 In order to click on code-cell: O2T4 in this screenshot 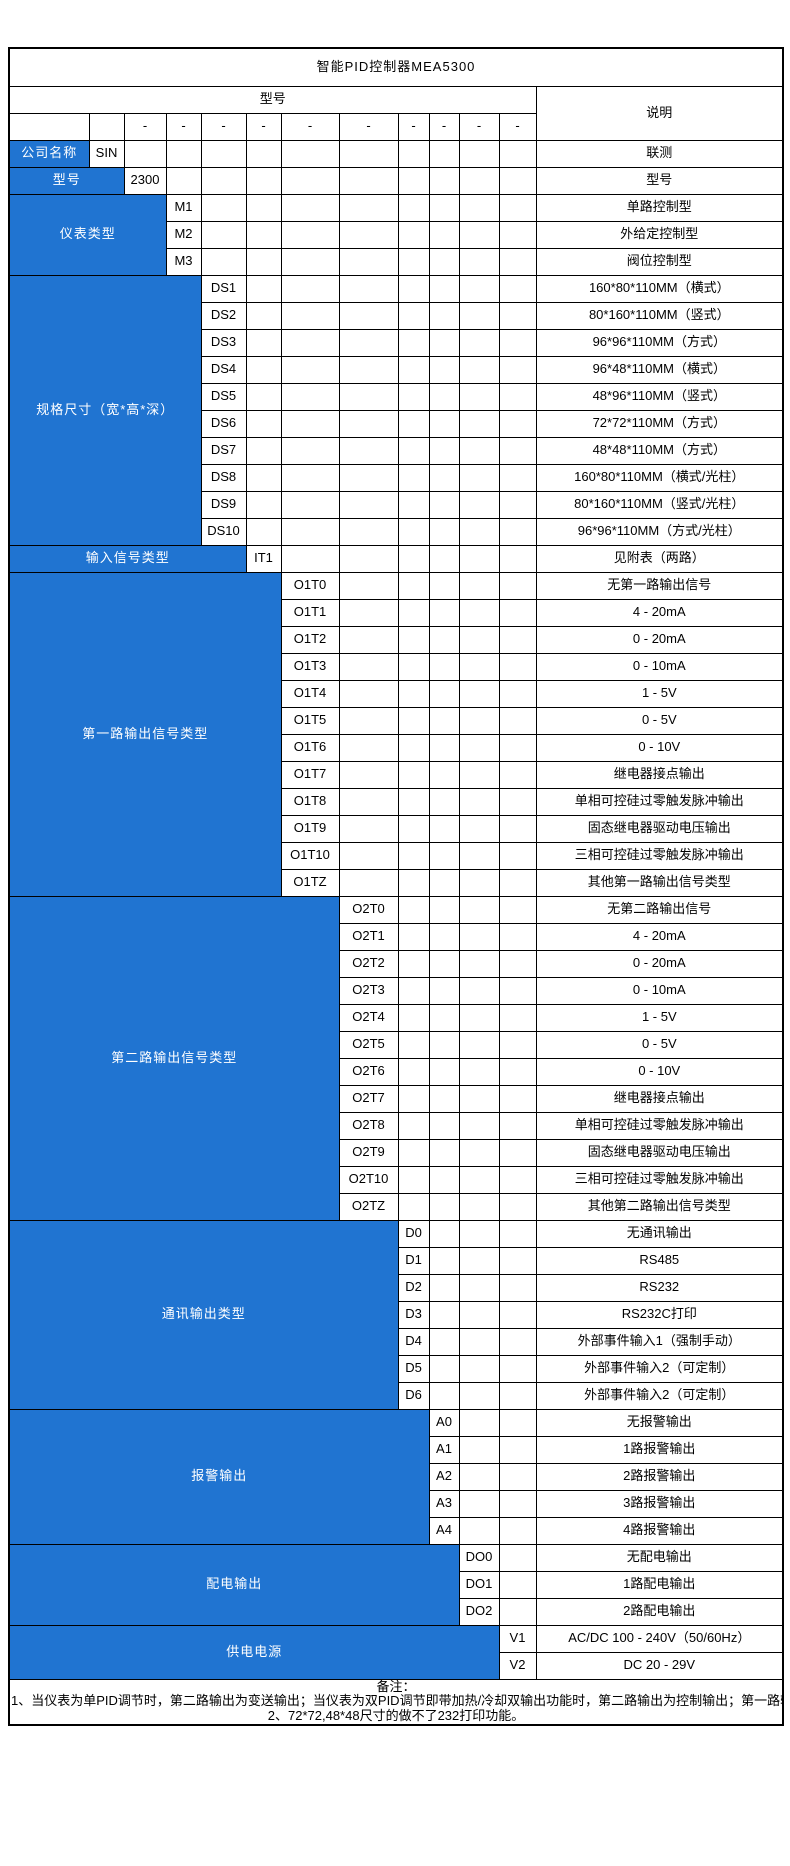, I will do `click(368, 1017)`.